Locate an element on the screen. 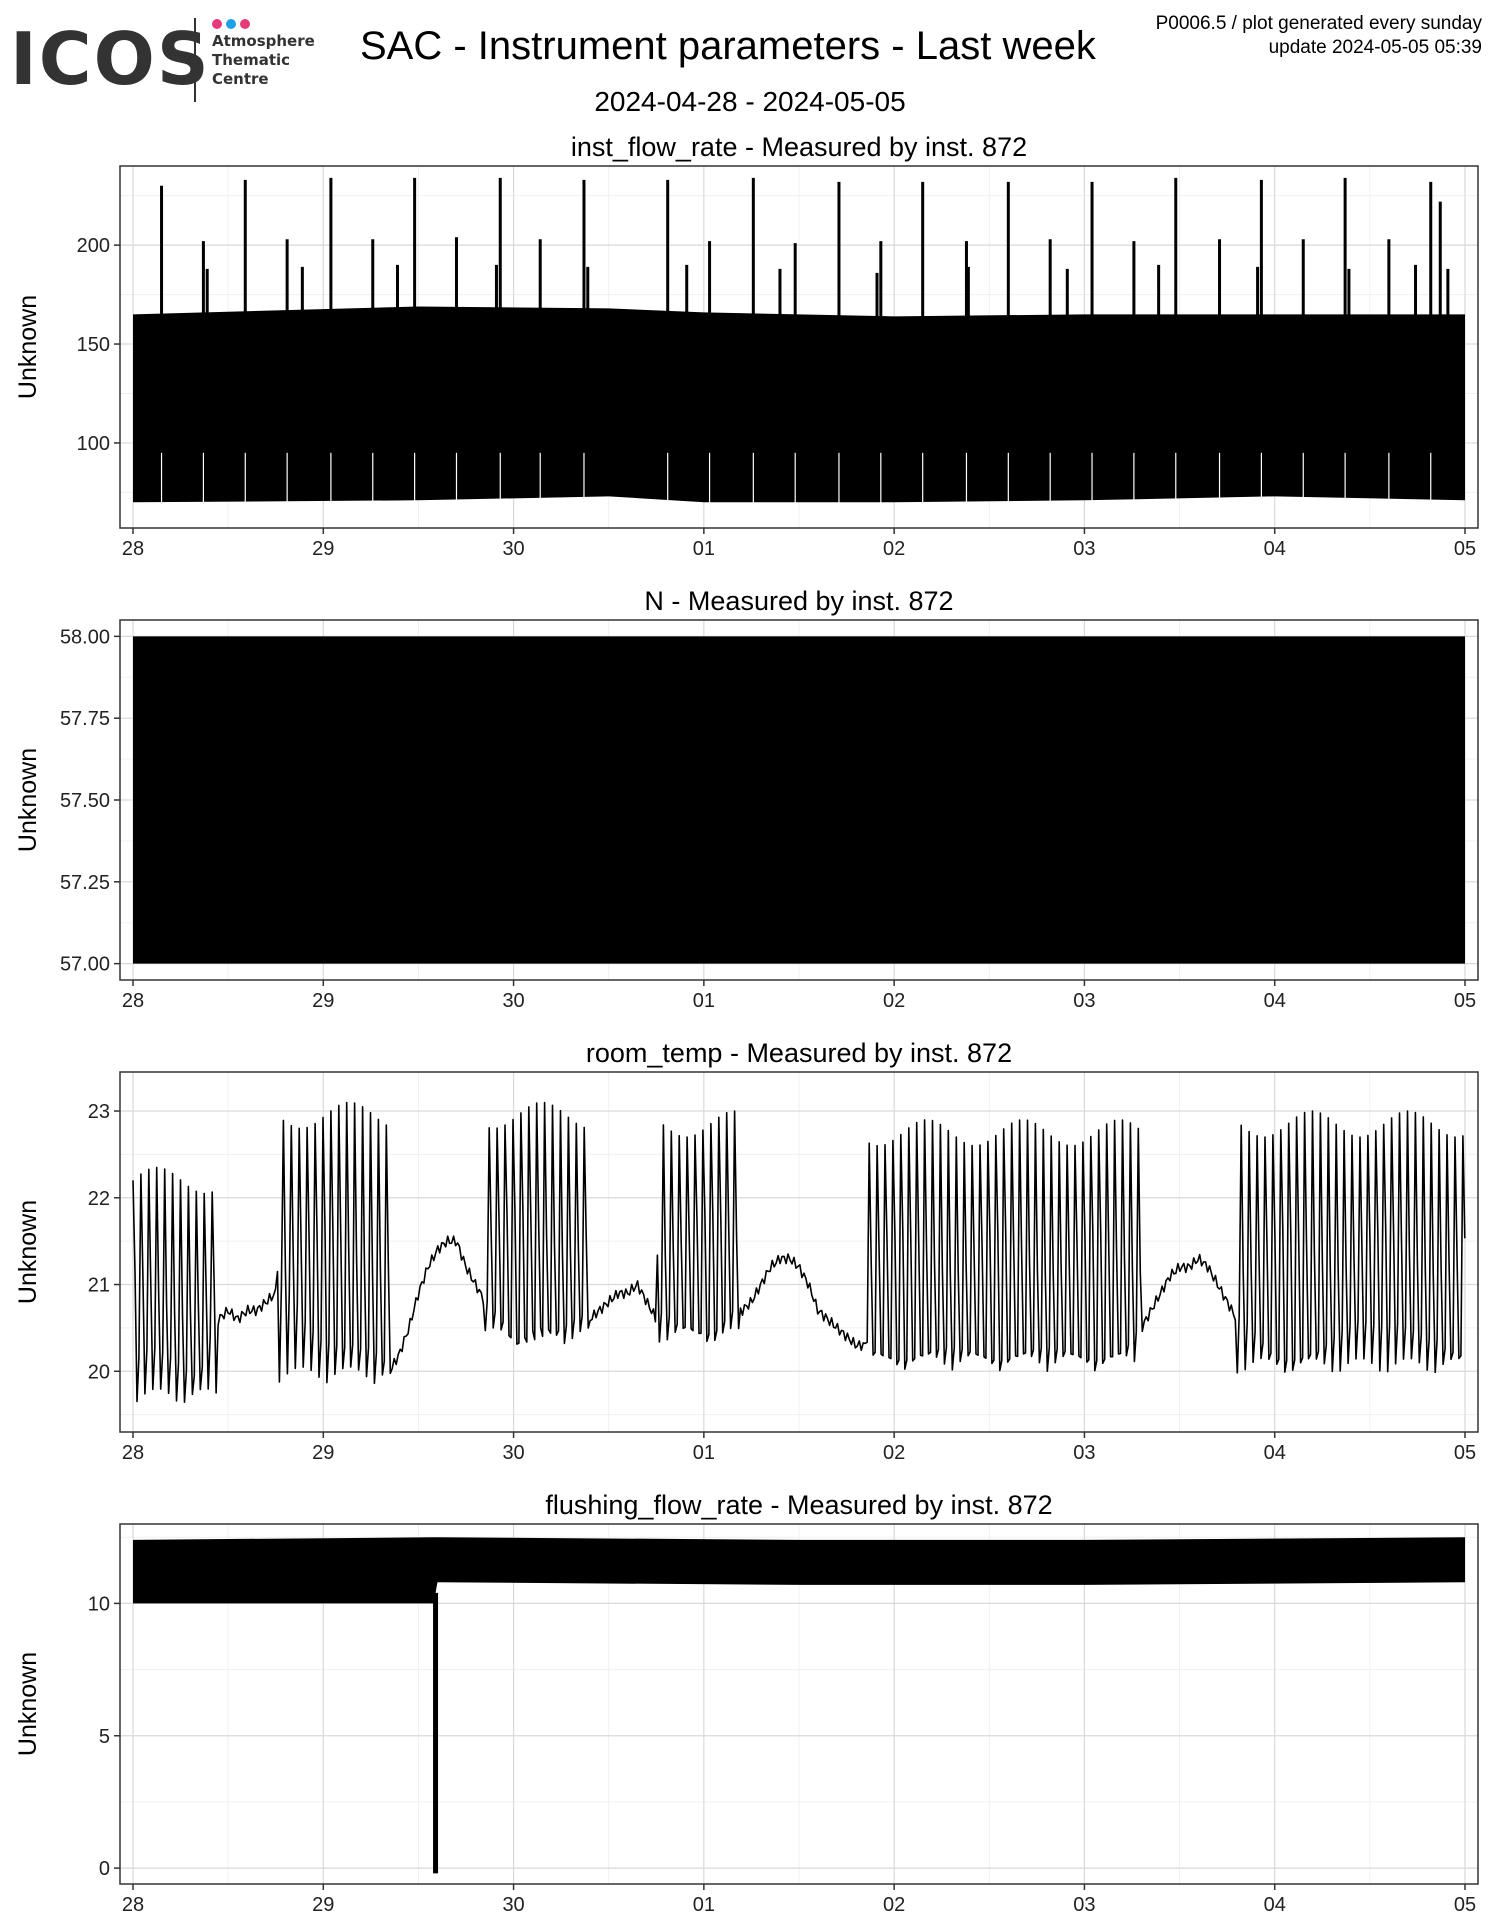  y-tick-label: 57.00 is located at coordinates (85, 965).